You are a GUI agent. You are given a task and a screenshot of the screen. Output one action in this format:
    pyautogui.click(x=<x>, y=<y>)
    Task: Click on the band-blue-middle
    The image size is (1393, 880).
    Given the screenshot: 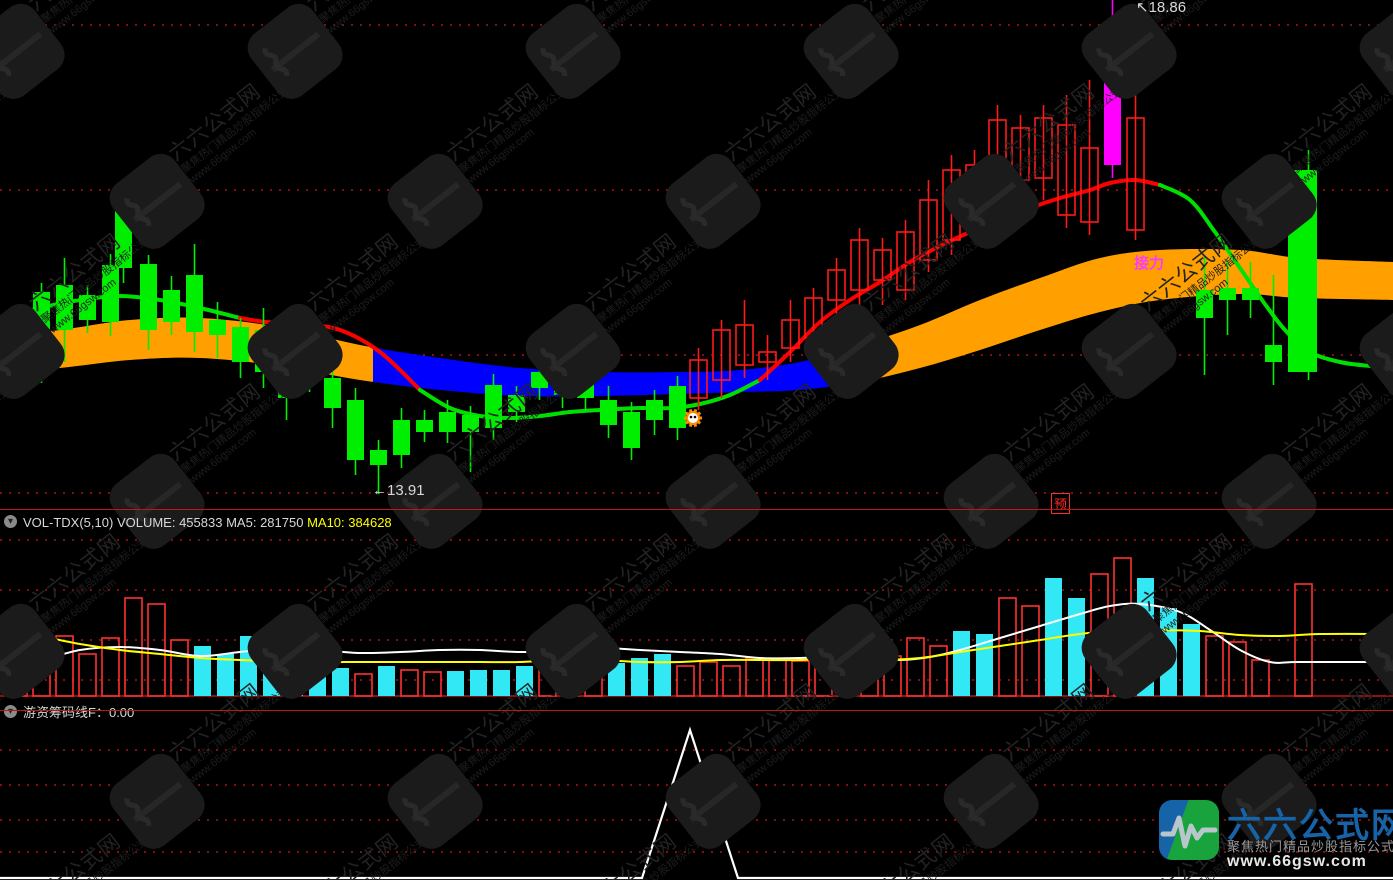 What is the action you would take?
    pyautogui.click(x=604, y=372)
    